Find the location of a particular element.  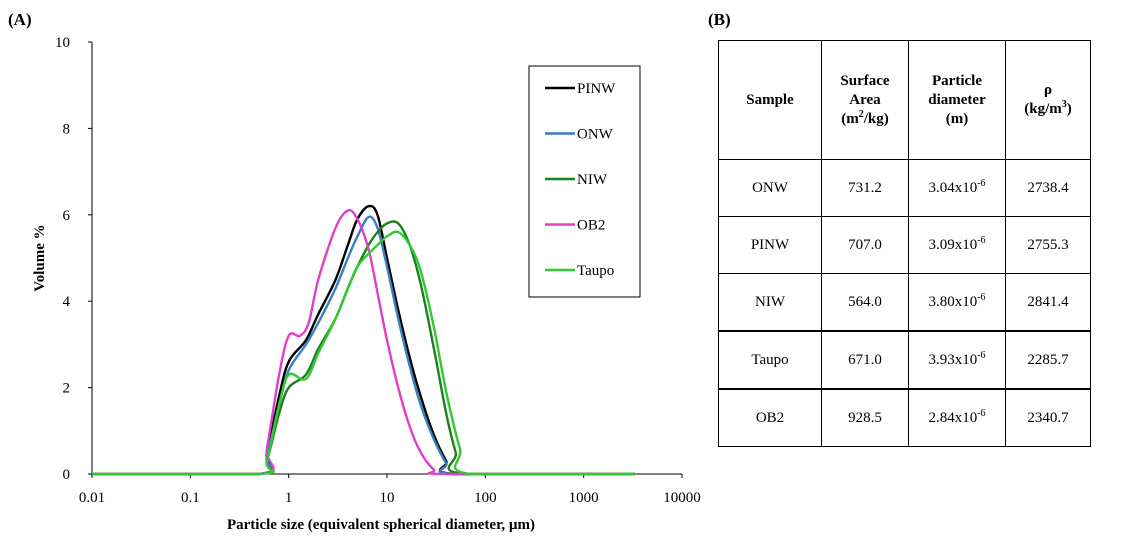

x-tick-label: 0.01 is located at coordinates (92, 498).